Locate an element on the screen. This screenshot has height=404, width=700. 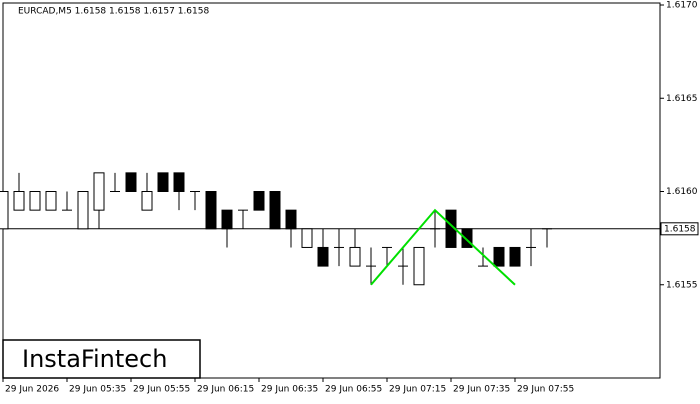
x-tick-label: 29 Jun 05:35 is located at coordinates (97, 390).